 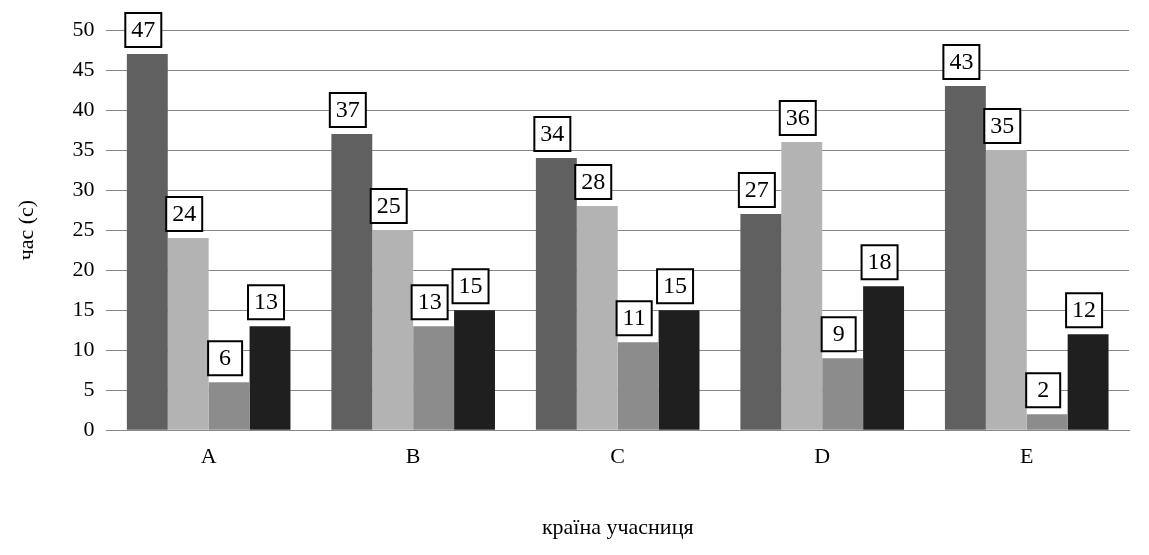 What do you see at coordinates (83, 348) in the screenshot?
I see `y-tick-label: 10` at bounding box center [83, 348].